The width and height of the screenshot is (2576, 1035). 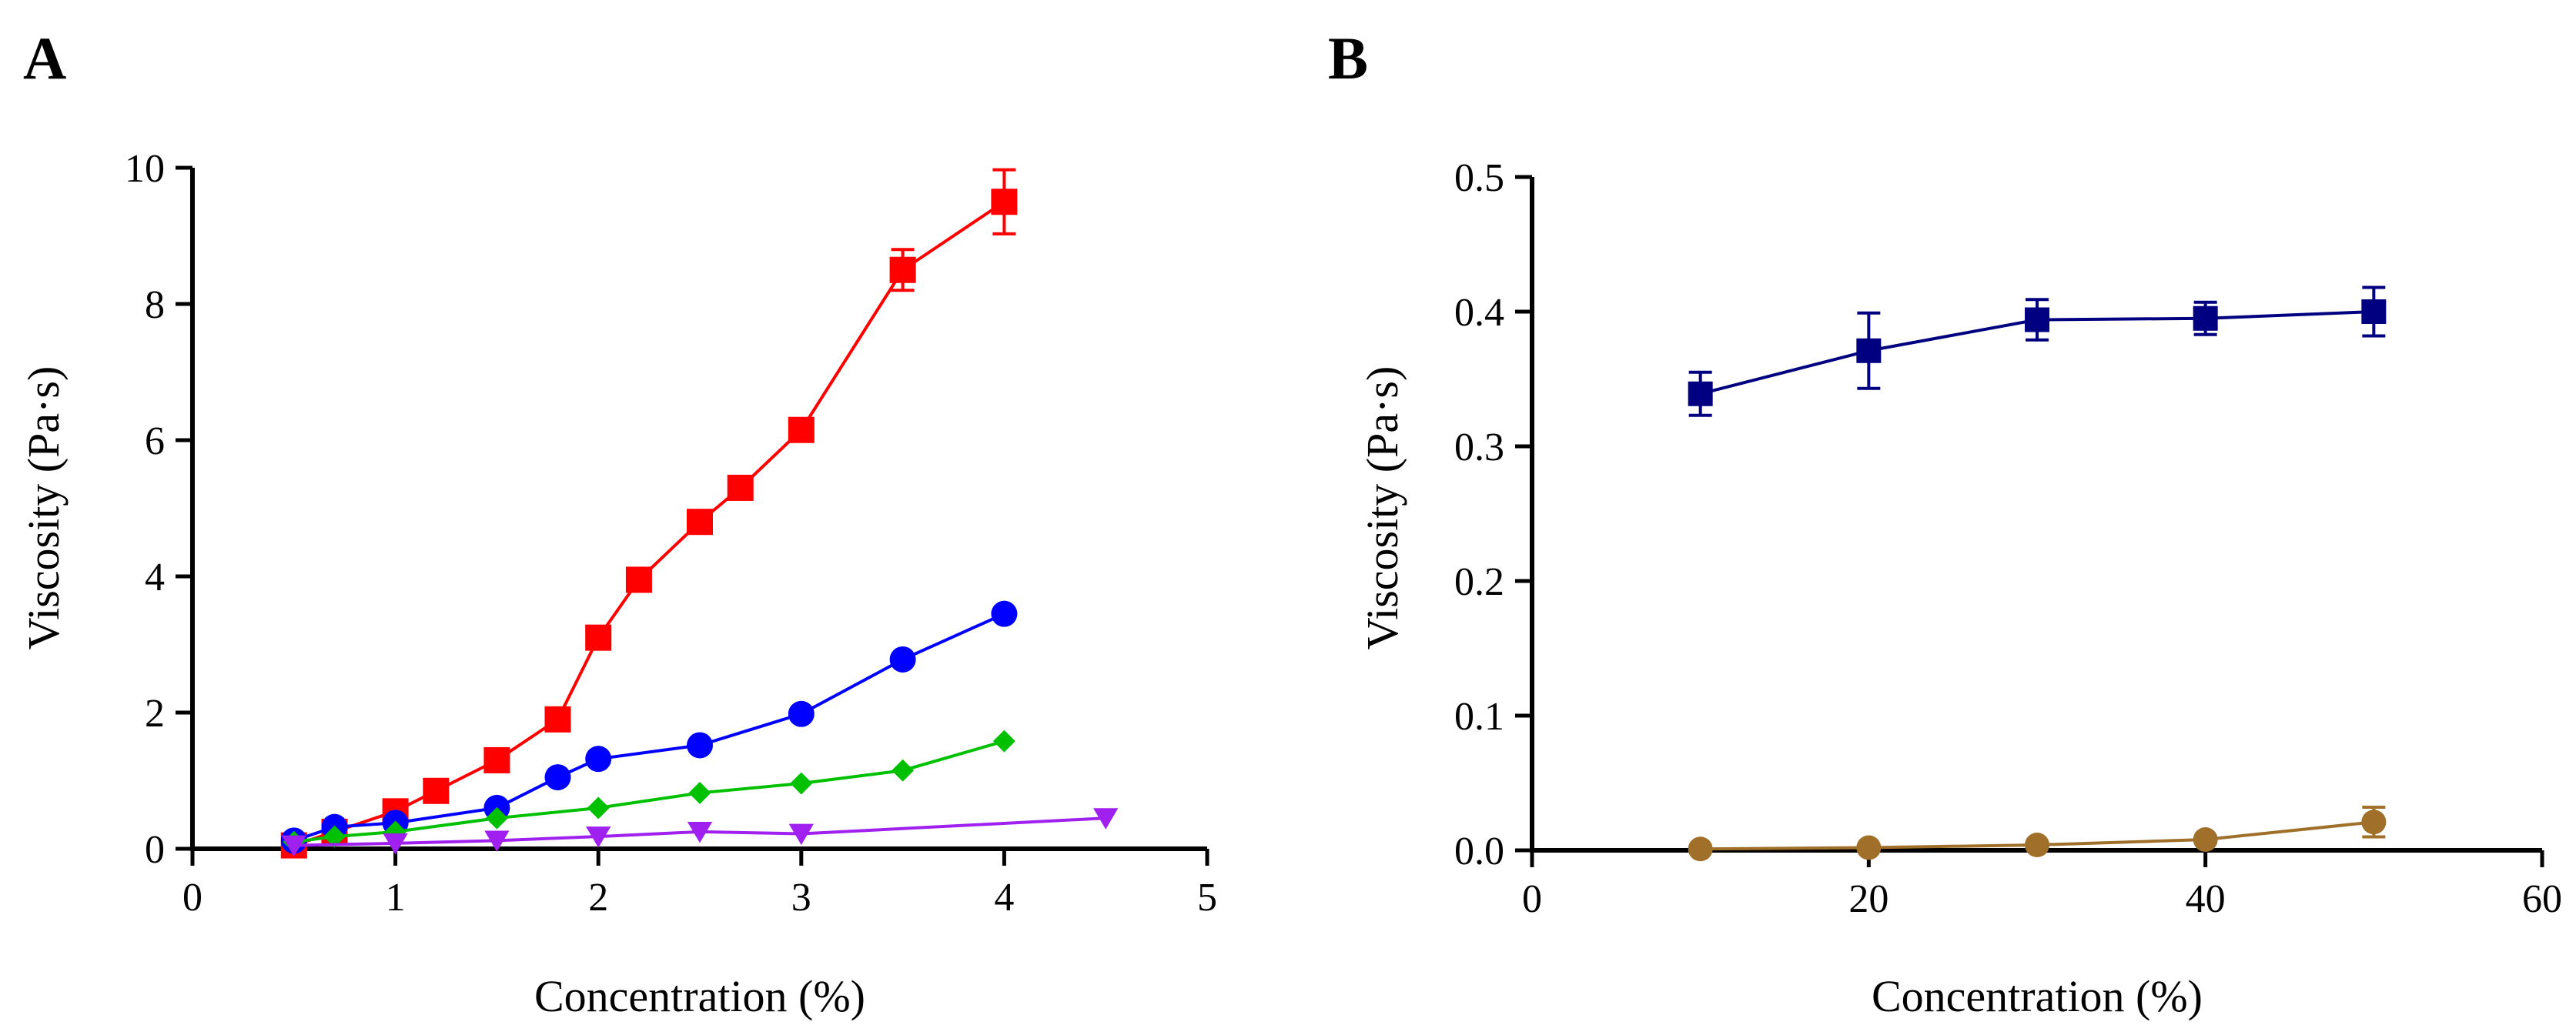 I want to click on panel-b-y-tick-label: 0.2, so click(x=1479, y=582).